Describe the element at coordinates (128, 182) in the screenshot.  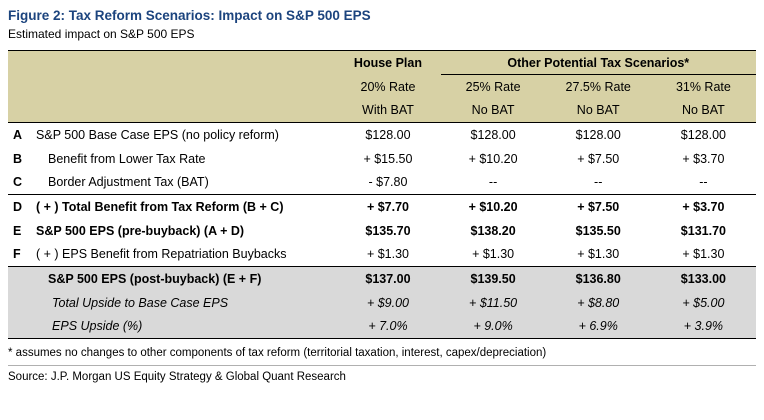
I see `row-label: Border Adjustment Tax (BAT)` at that location.